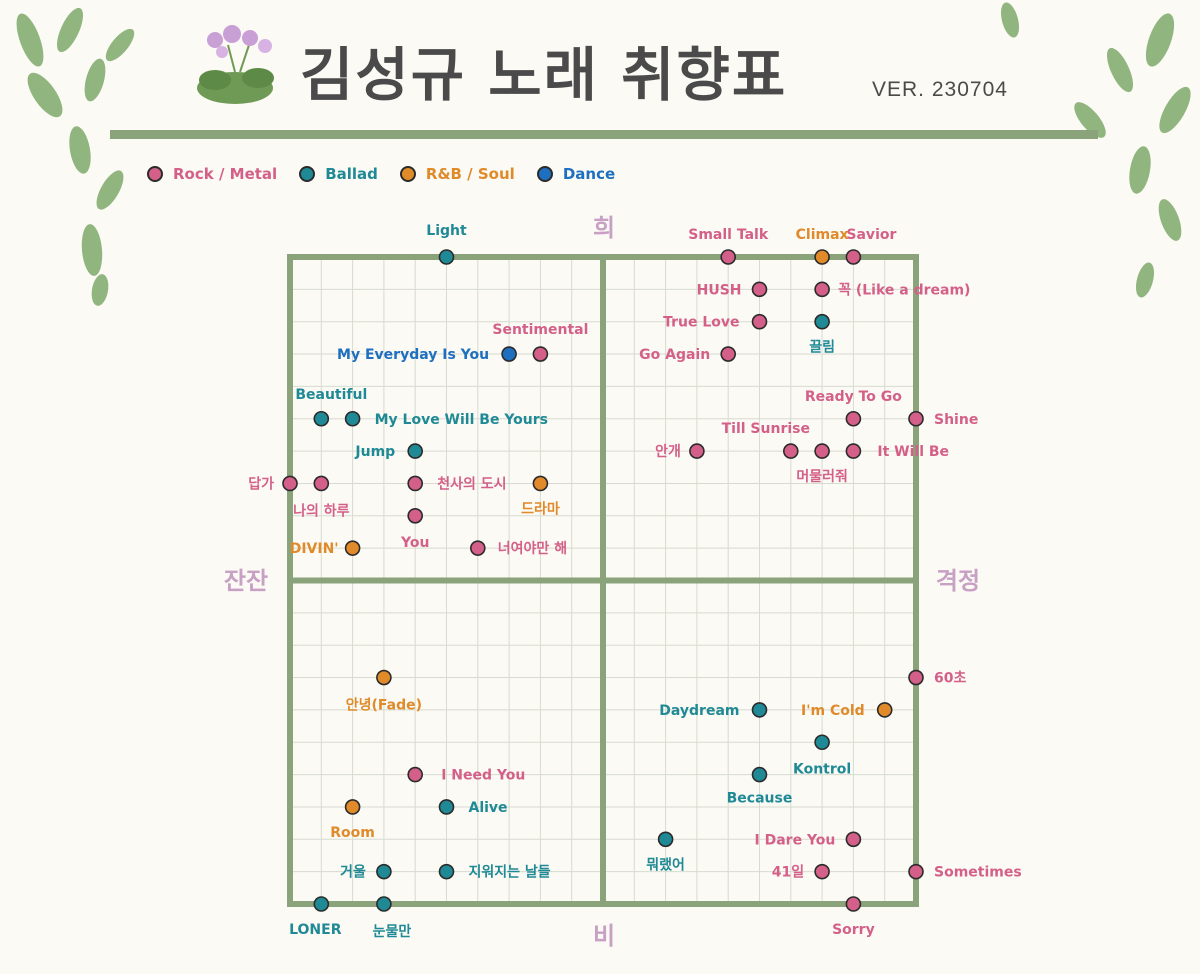 The height and width of the screenshot is (974, 1200). What do you see at coordinates (461, 420) in the screenshot?
I see `point-label-my-love-will-be-yours: My Love Will Be Yours` at bounding box center [461, 420].